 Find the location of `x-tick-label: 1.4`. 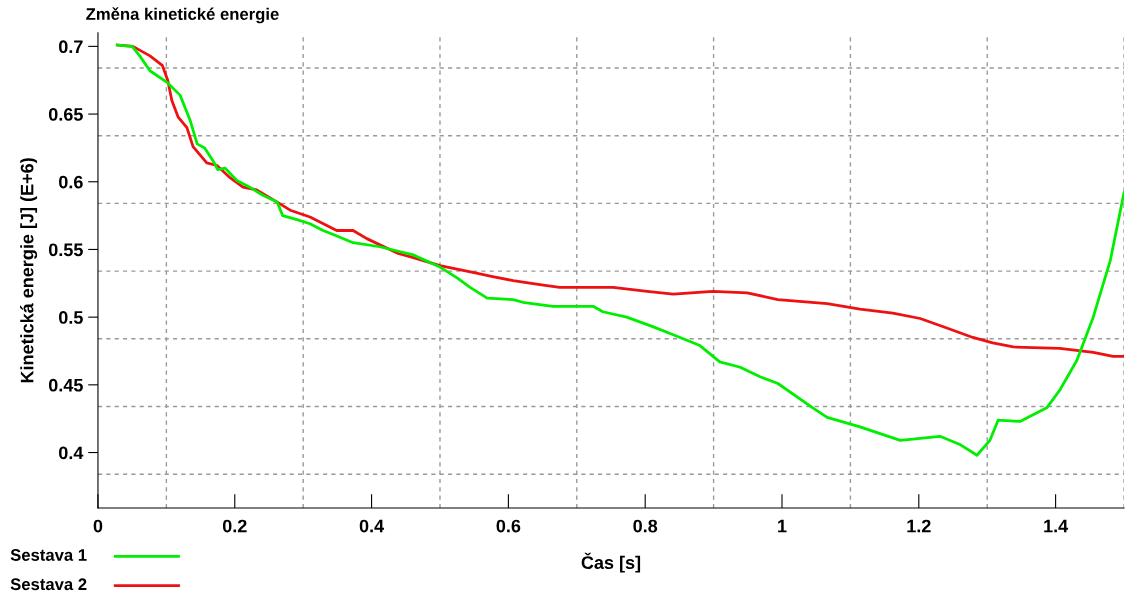

x-tick-label: 1.4 is located at coordinates (1056, 526).